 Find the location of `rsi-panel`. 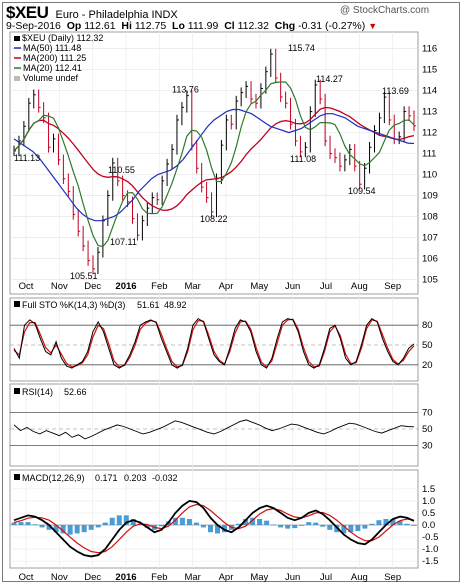

rsi-panel is located at coordinates (214, 425).